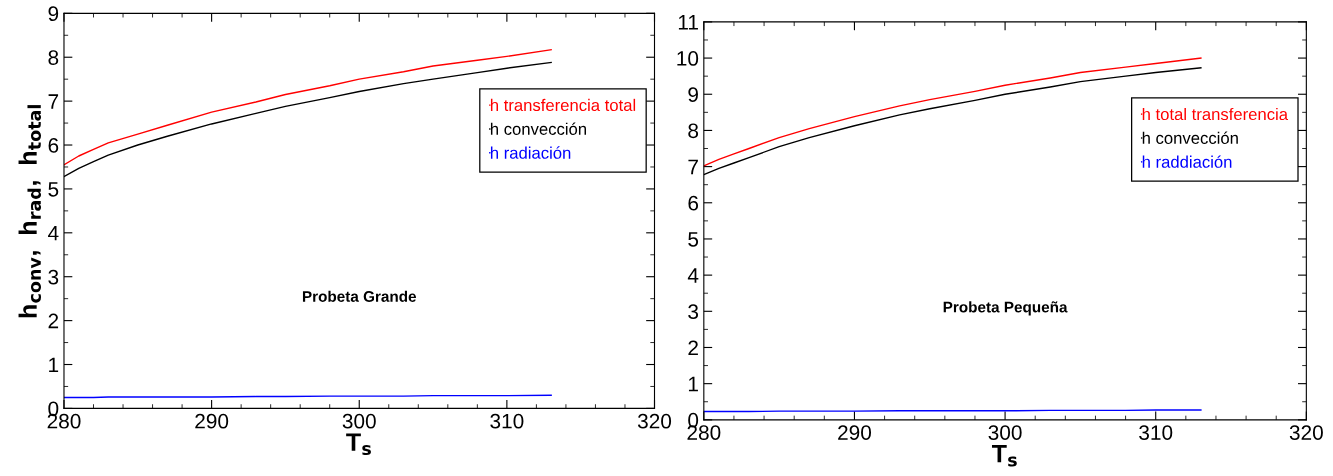 The image size is (1333, 476). What do you see at coordinates (359, 296) in the screenshot?
I see `annotation: Probeta Grande` at bounding box center [359, 296].